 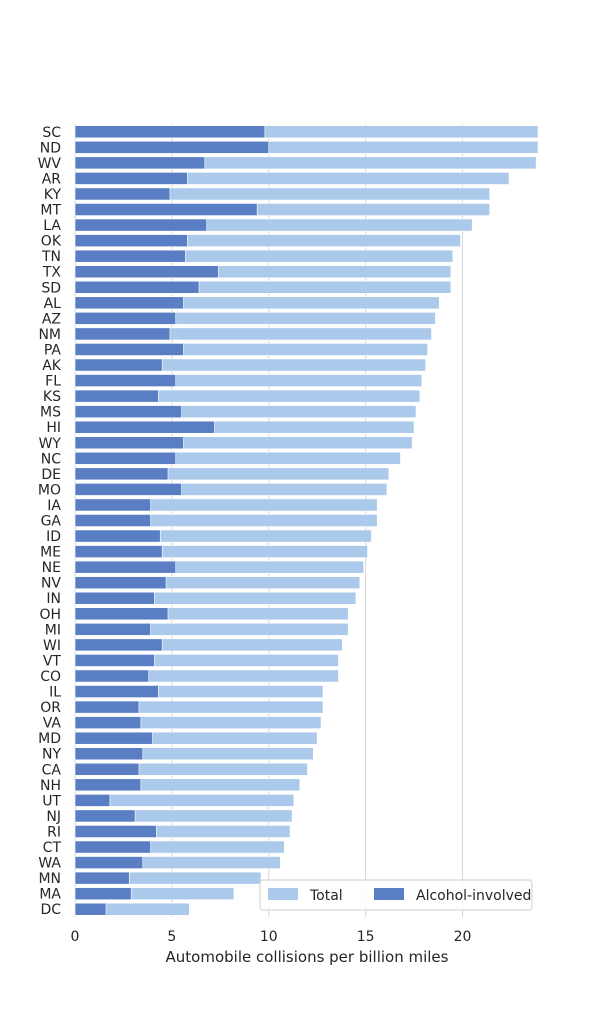 What do you see at coordinates (463, 937) in the screenshot?
I see `x-tick-label: 20` at bounding box center [463, 937].